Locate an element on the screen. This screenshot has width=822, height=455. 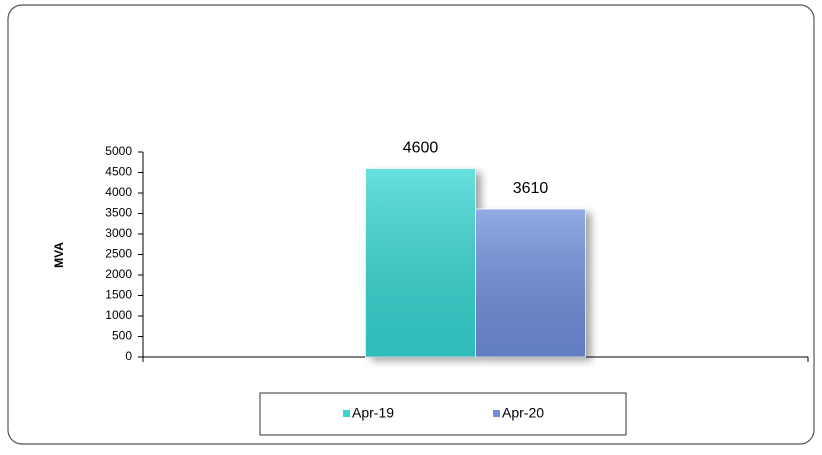
legend-label: Apr-20 is located at coordinates (523, 413).